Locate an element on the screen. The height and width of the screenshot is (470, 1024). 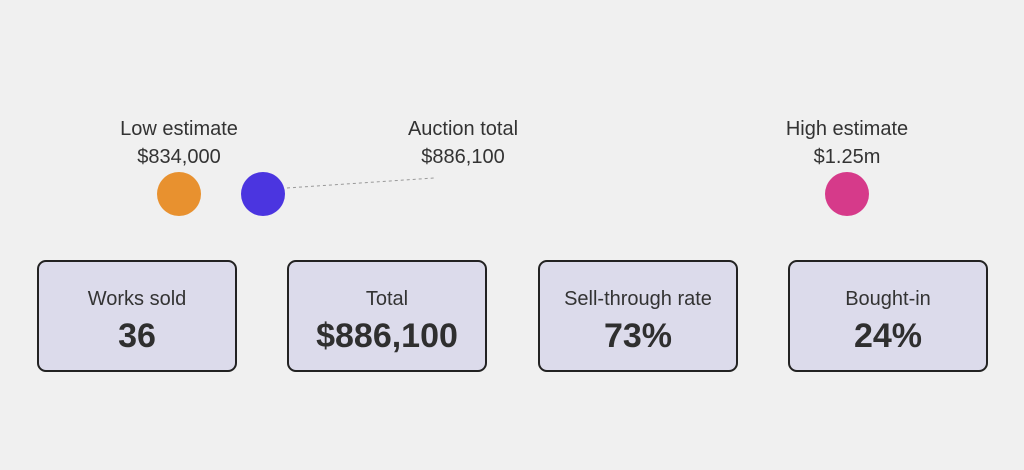
stat-card-total: Total $886,100 is located at coordinates (387, 316).